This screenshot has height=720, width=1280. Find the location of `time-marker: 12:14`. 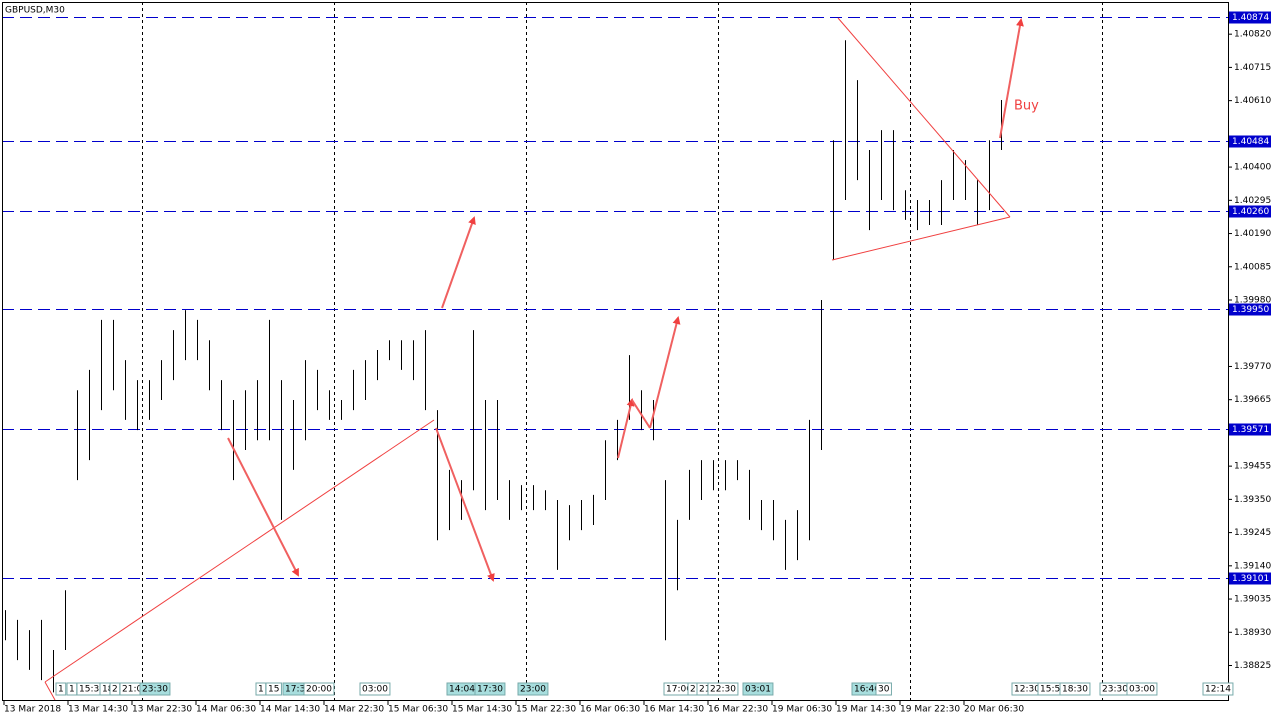

time-marker: 12:14 is located at coordinates (1218, 690).